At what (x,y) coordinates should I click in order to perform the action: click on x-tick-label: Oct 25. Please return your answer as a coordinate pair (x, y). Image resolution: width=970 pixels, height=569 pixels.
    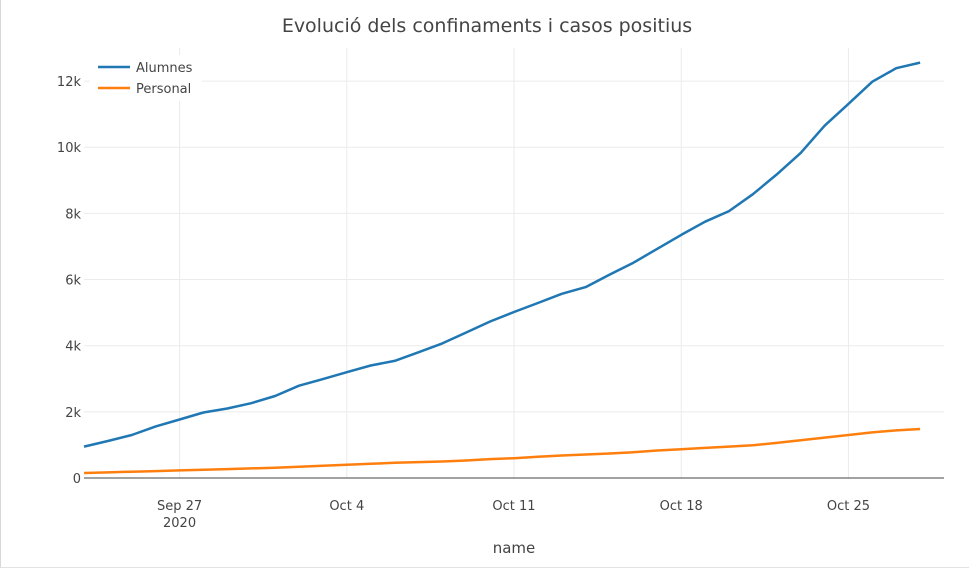
    Looking at the image, I should click on (848, 506).